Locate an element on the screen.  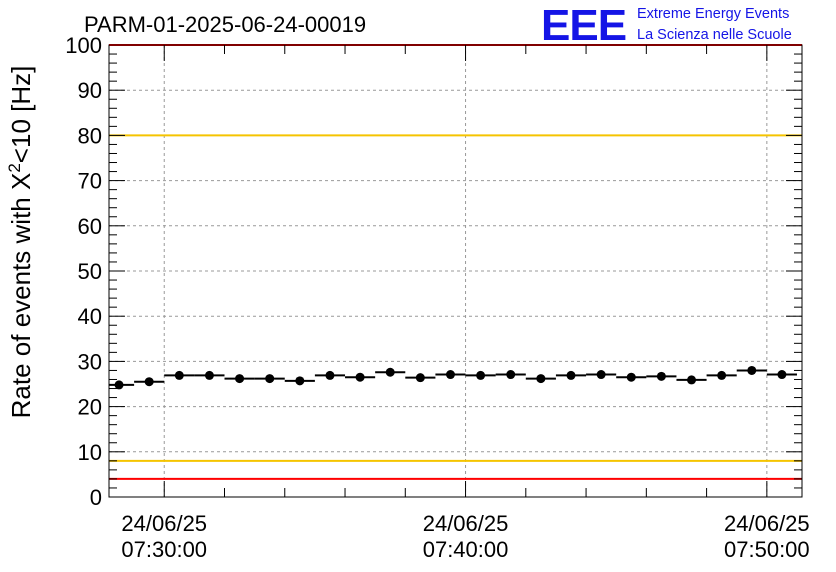
y-tick-label: 10 is located at coordinates (90, 452).